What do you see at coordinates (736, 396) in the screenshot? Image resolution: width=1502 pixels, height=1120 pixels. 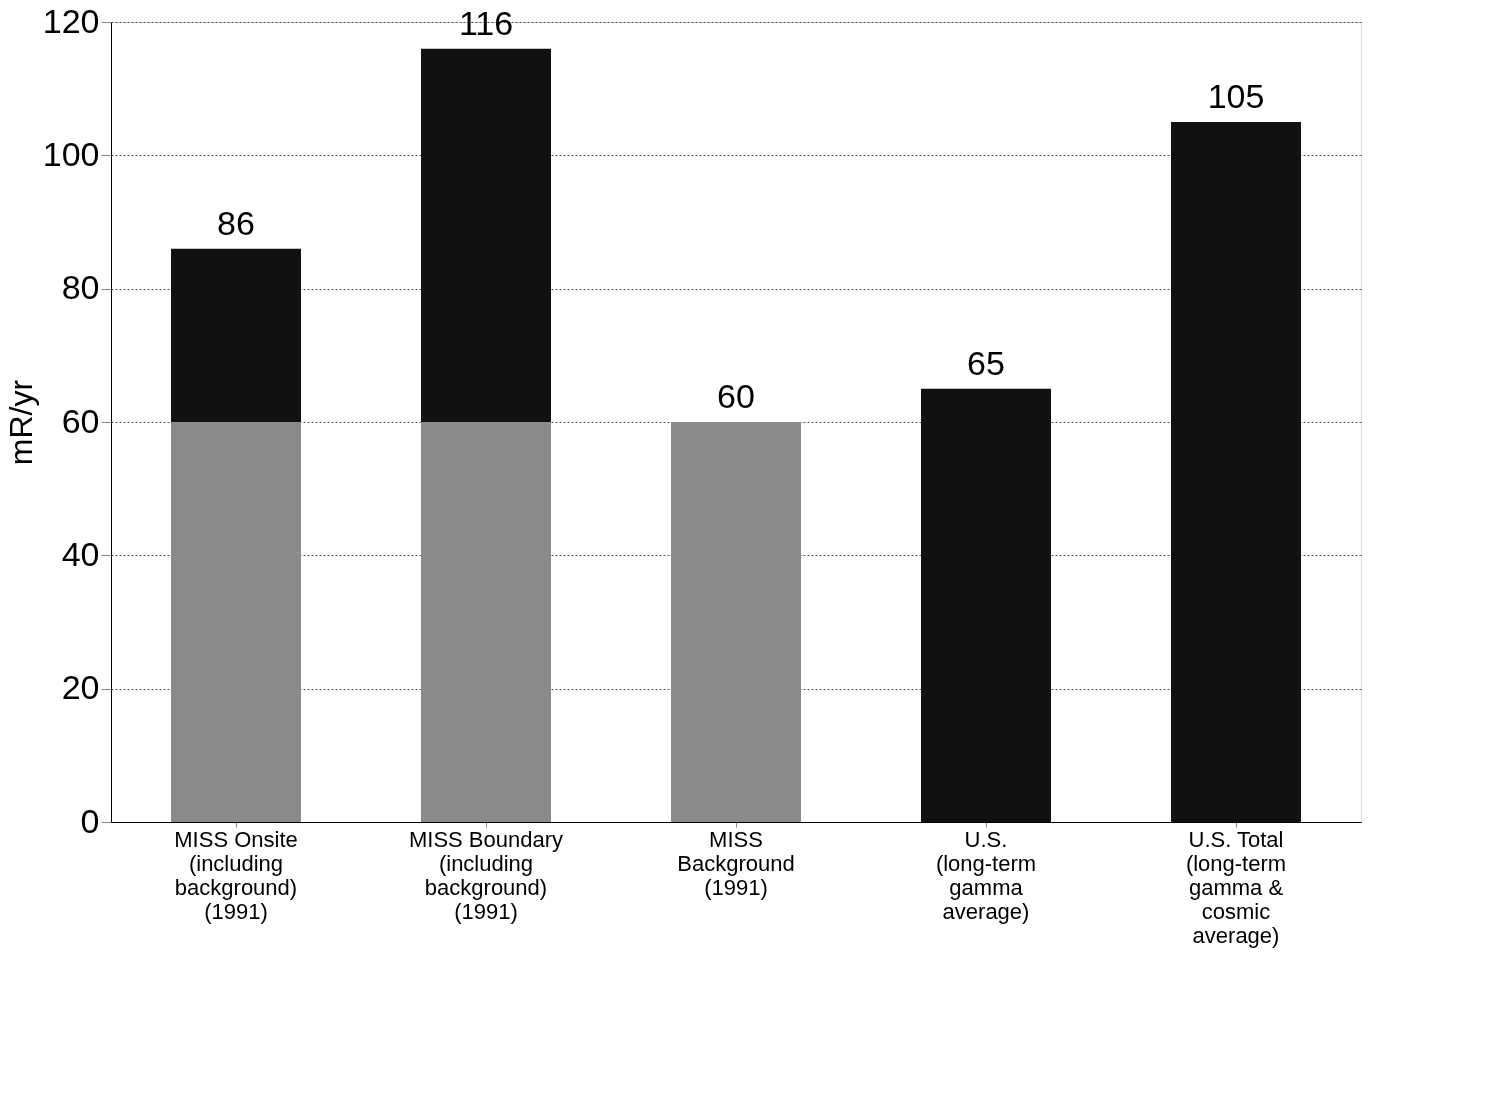 I see `total-label: 60` at bounding box center [736, 396].